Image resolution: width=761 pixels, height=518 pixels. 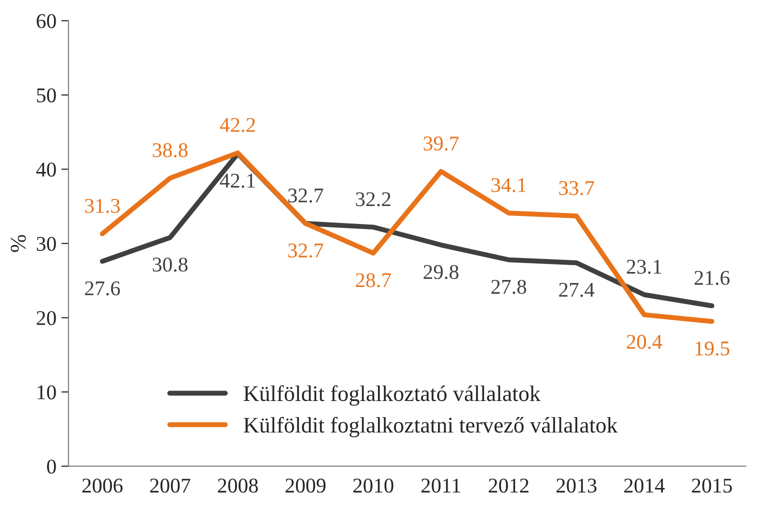 What do you see at coordinates (102, 288) in the screenshot?
I see `data-label: 27.6` at bounding box center [102, 288].